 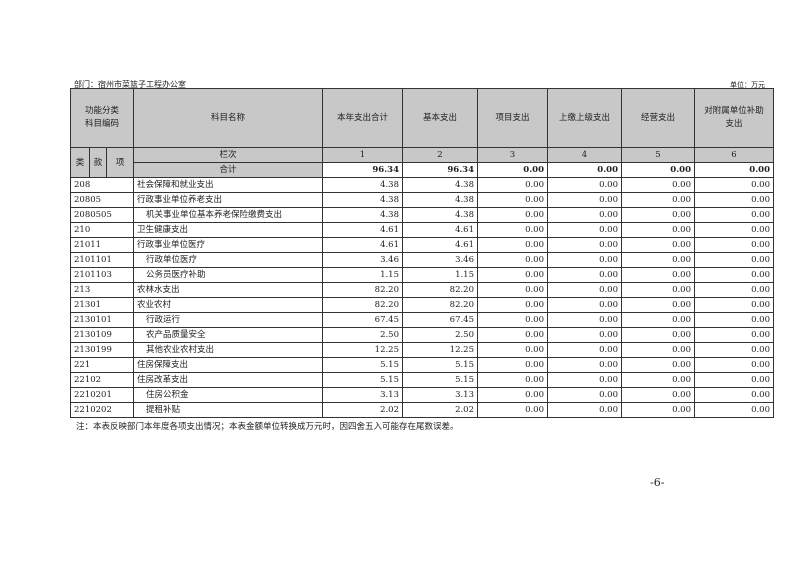 What do you see at coordinates (102, 118) in the screenshot?
I see `header-code: 功能分类科目编码` at bounding box center [102, 118].